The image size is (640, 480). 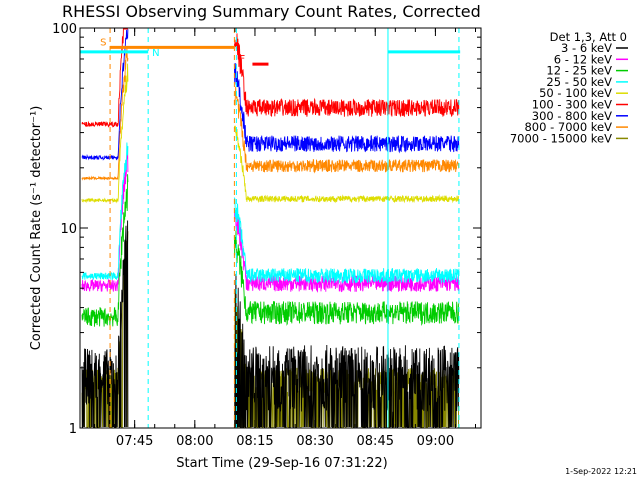 What do you see at coordinates (375, 441) in the screenshot?
I see `x-tick-label: 08:45` at bounding box center [375, 441].